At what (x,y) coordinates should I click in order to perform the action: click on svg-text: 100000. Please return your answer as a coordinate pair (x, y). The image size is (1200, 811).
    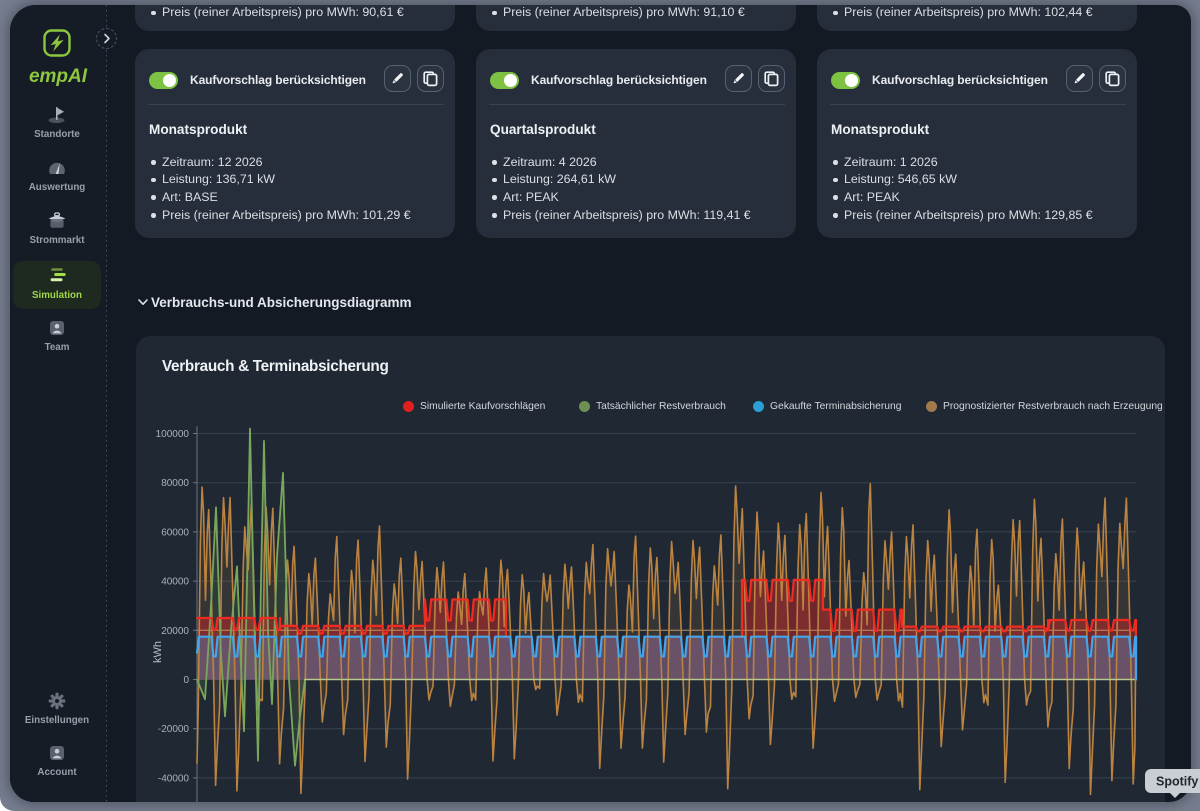
    Looking at the image, I should click on (173, 434).